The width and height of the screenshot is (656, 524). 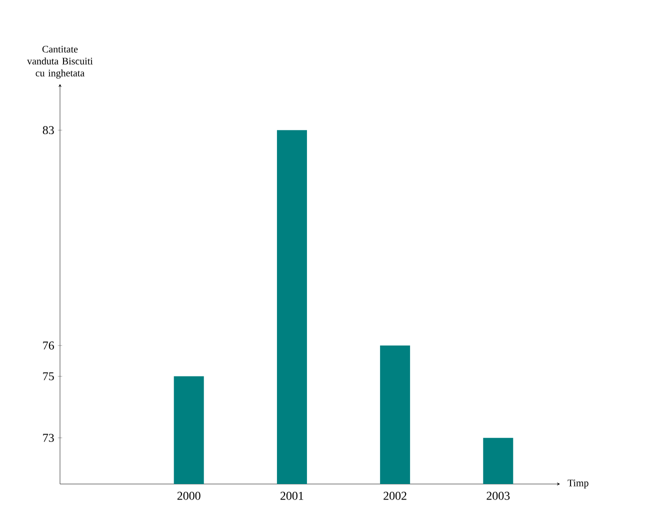 What do you see at coordinates (48, 130) in the screenshot?
I see `y-tick-label: 83` at bounding box center [48, 130].